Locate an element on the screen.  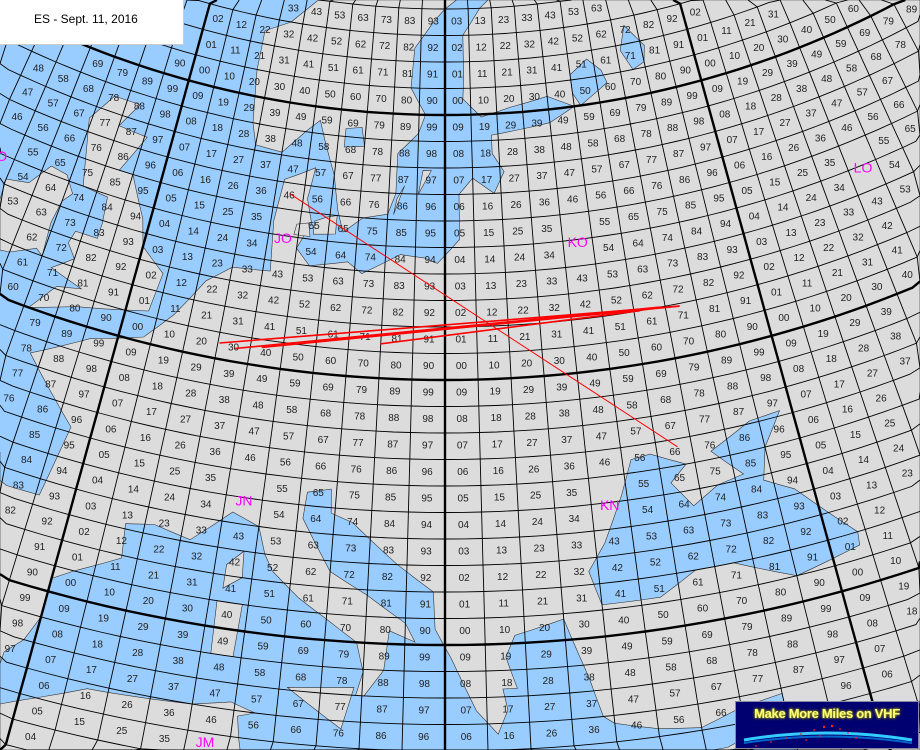
square-label: 06 is located at coordinates (111, 429).